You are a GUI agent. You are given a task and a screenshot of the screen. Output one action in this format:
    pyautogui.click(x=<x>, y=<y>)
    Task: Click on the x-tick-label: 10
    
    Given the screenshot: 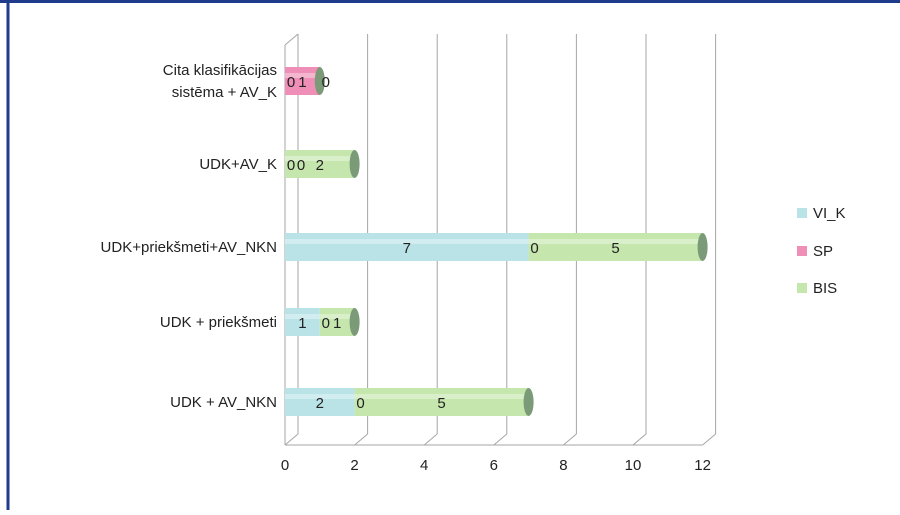 What is the action you would take?
    pyautogui.click(x=633, y=465)
    